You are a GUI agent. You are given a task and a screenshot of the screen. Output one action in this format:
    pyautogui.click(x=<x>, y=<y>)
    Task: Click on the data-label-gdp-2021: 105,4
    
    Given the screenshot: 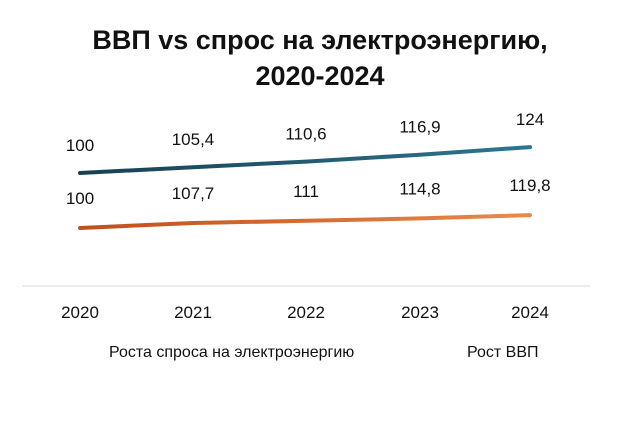 What is the action you would take?
    pyautogui.click(x=193, y=139)
    